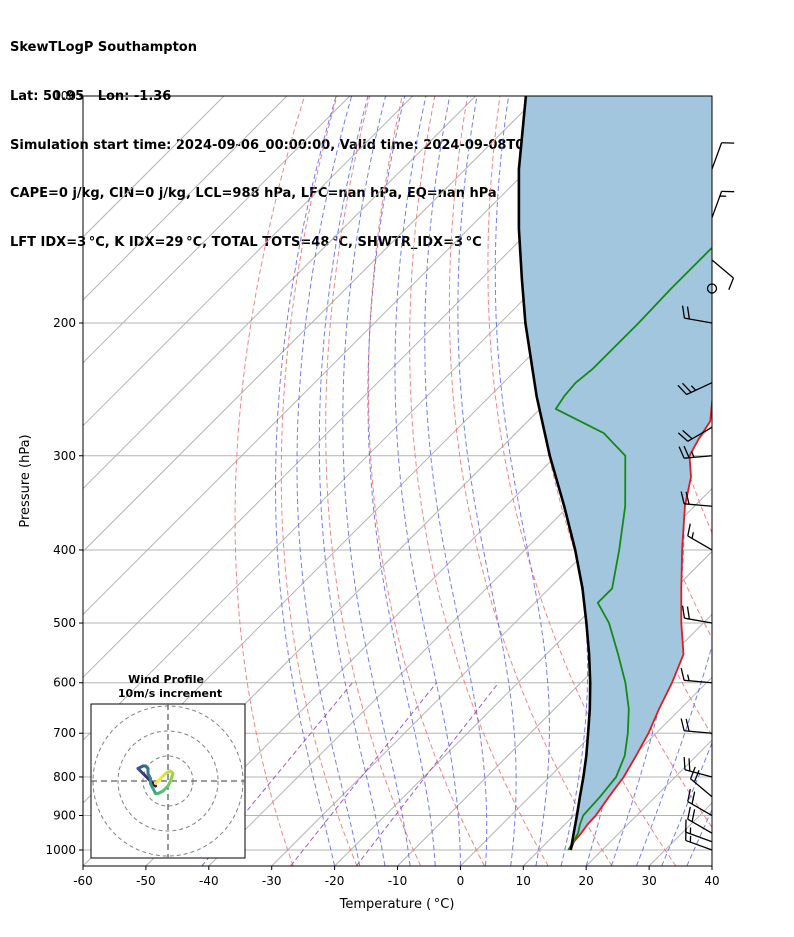 The width and height of the screenshot is (794, 937). What do you see at coordinates (83, 881) in the screenshot?
I see `x-tick-label: -60` at bounding box center [83, 881].